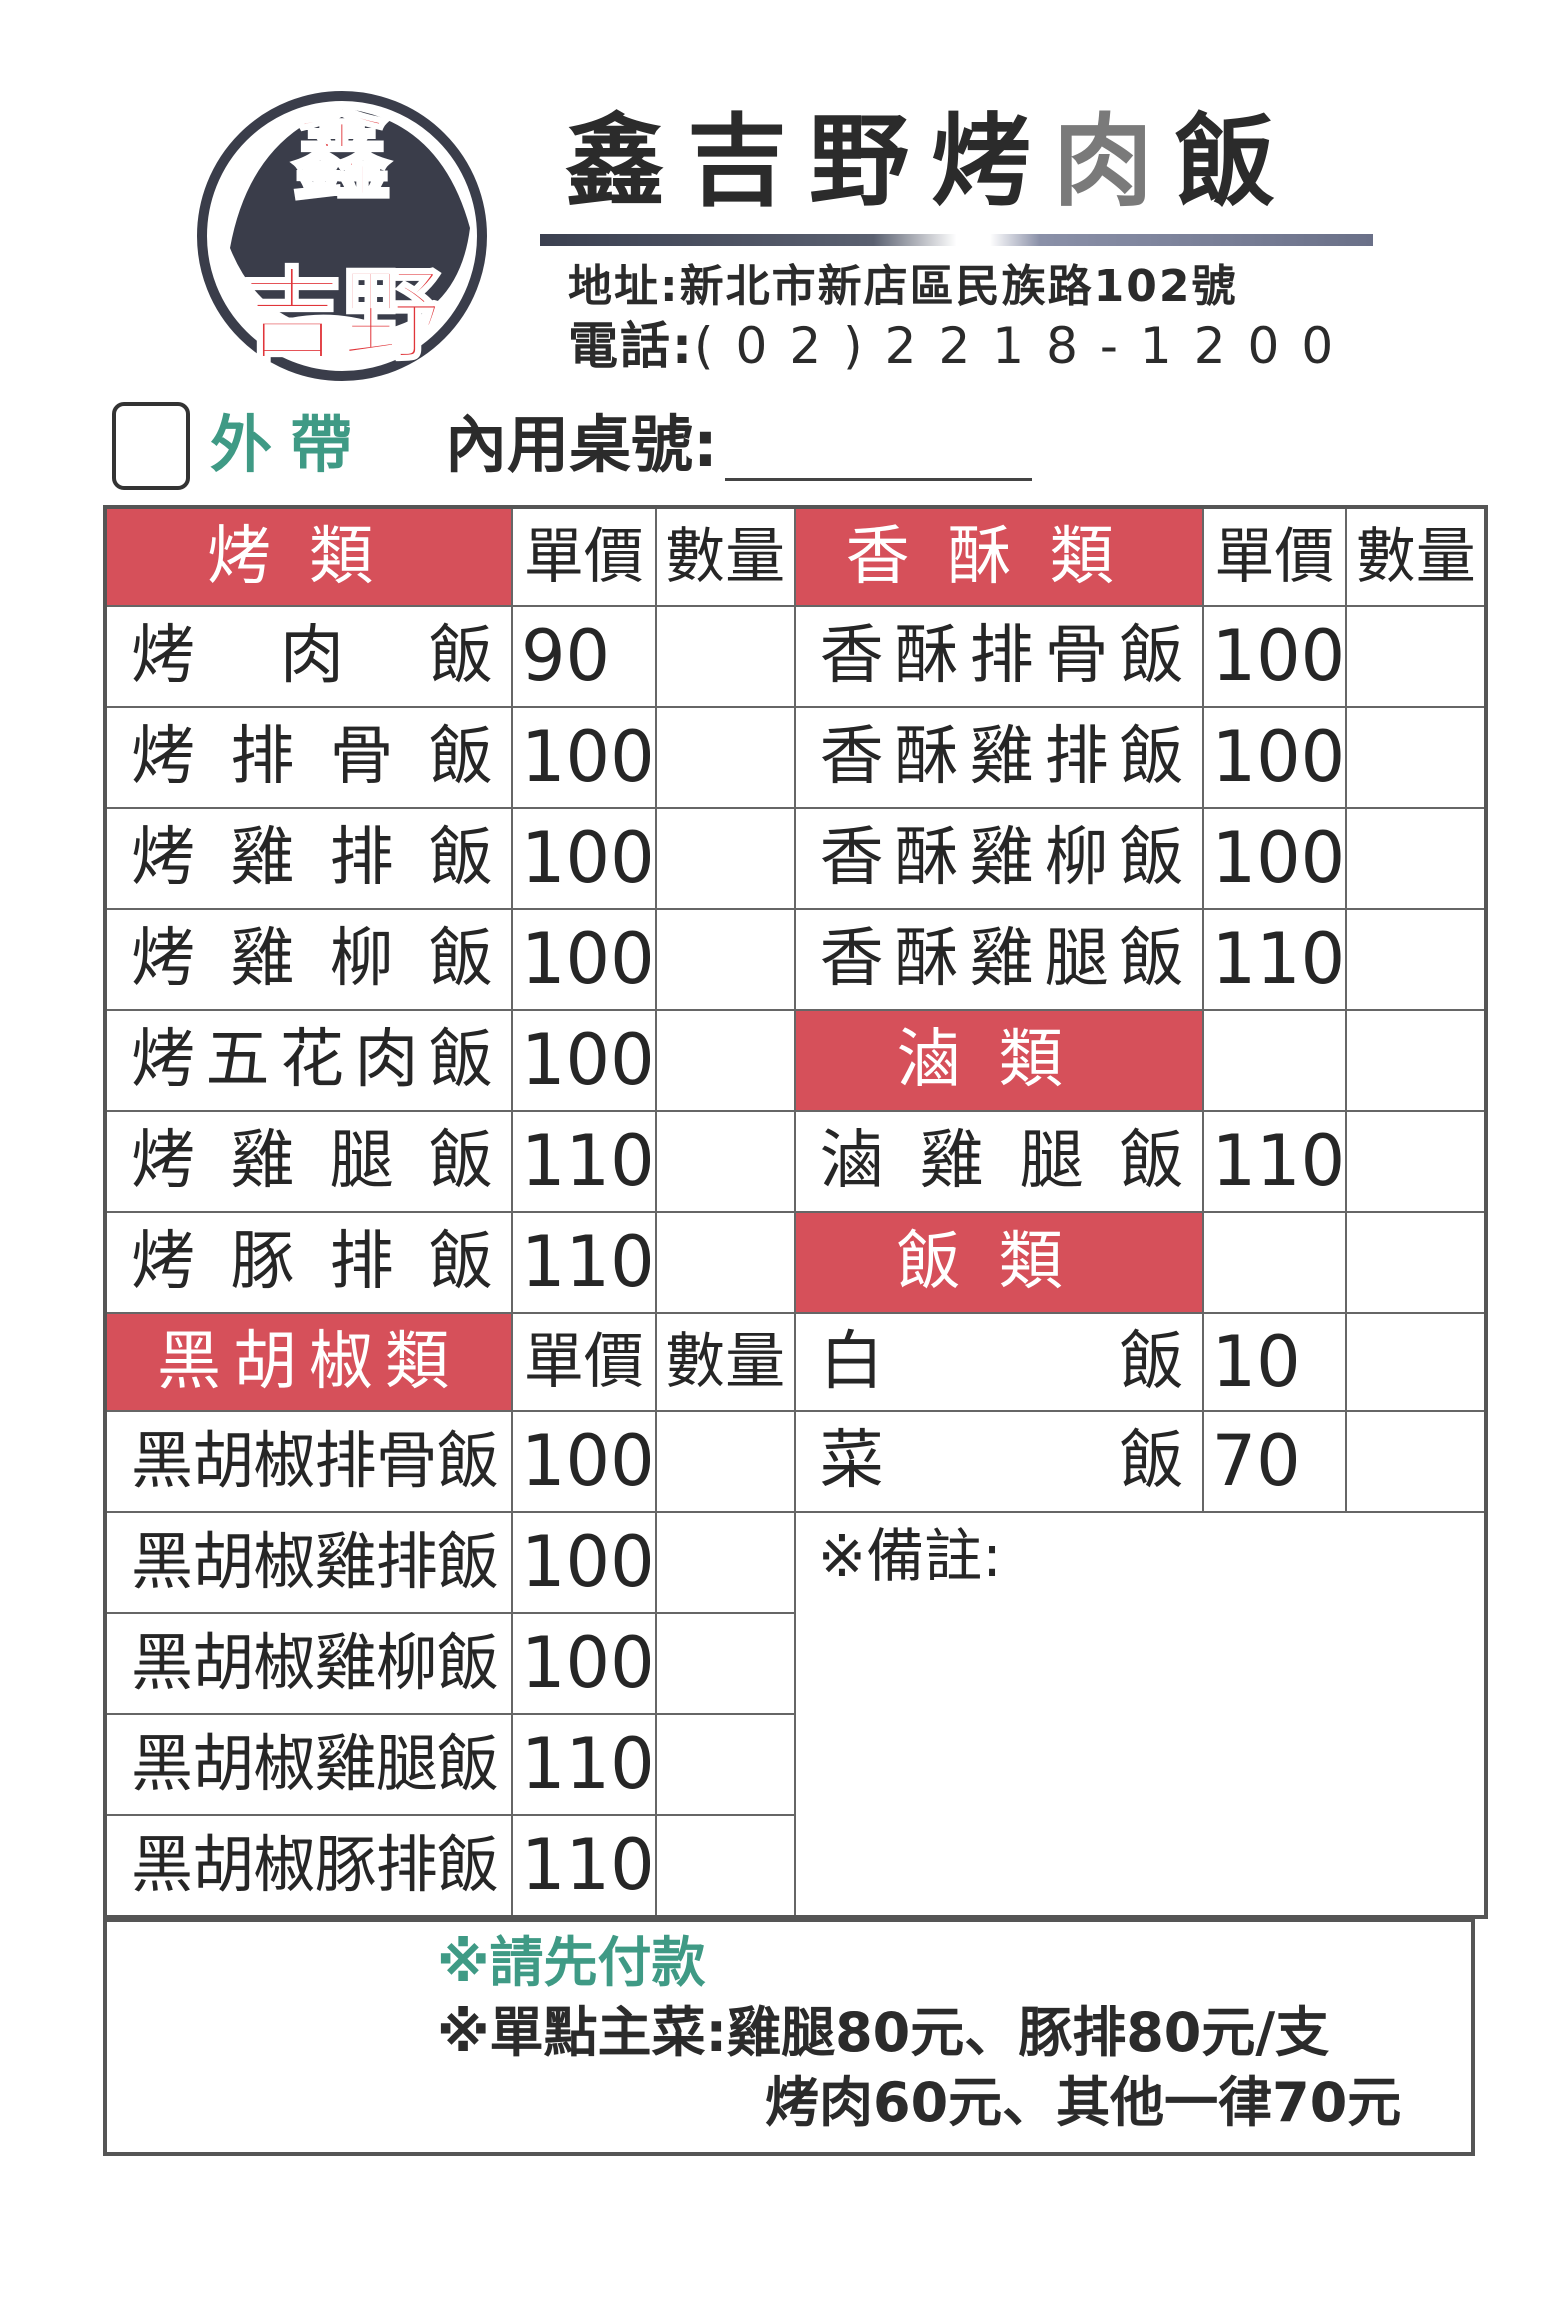 The height and width of the screenshot is (2303, 1563). I want to click on menu-item-name: 香酥排骨飯, so click(998, 656).